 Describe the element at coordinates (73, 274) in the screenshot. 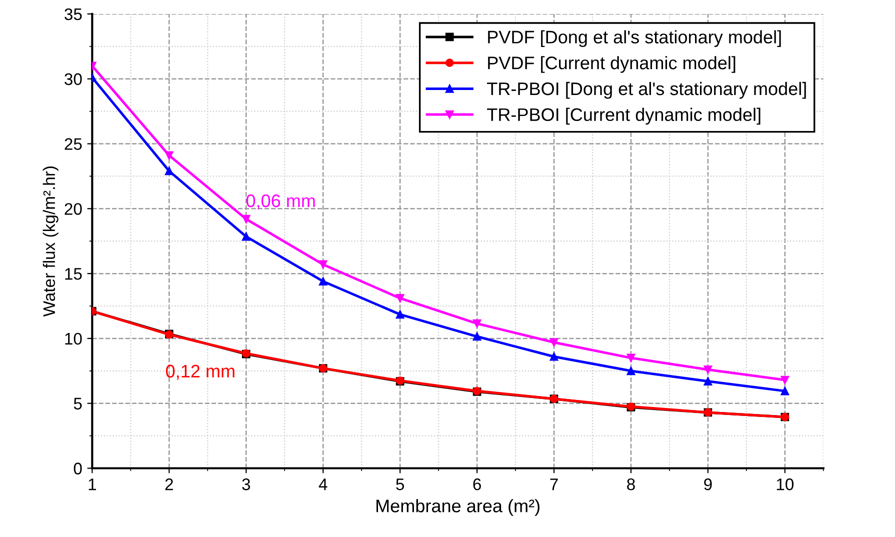

I see `y-tick-label: 15` at that location.